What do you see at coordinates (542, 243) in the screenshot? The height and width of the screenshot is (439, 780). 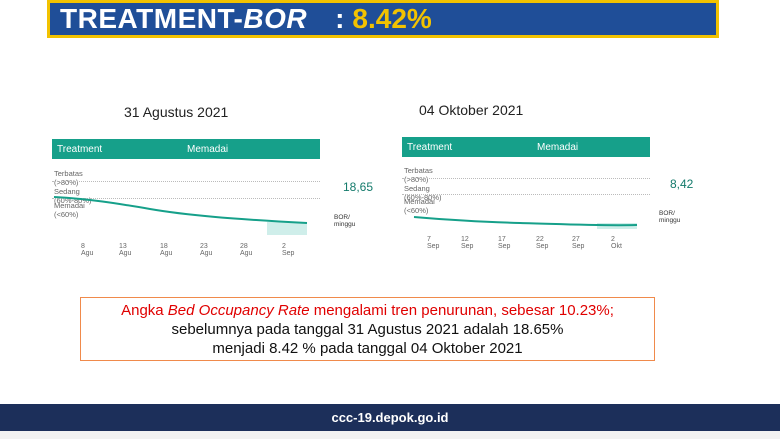 I see `right-x-tick: 22 Sep` at bounding box center [542, 243].